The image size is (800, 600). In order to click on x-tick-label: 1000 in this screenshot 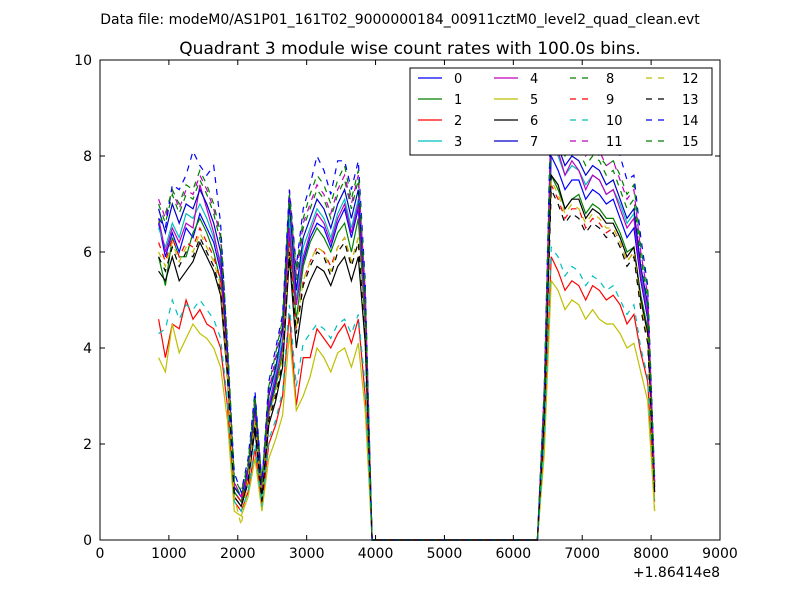, I will do `click(169, 554)`.